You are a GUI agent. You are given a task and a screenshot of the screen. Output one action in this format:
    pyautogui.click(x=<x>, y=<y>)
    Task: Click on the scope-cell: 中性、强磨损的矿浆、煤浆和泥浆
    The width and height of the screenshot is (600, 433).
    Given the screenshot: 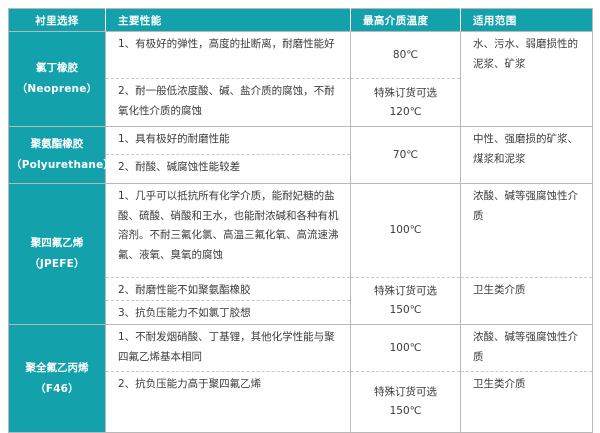 What is the action you would take?
    pyautogui.click(x=526, y=155)
    